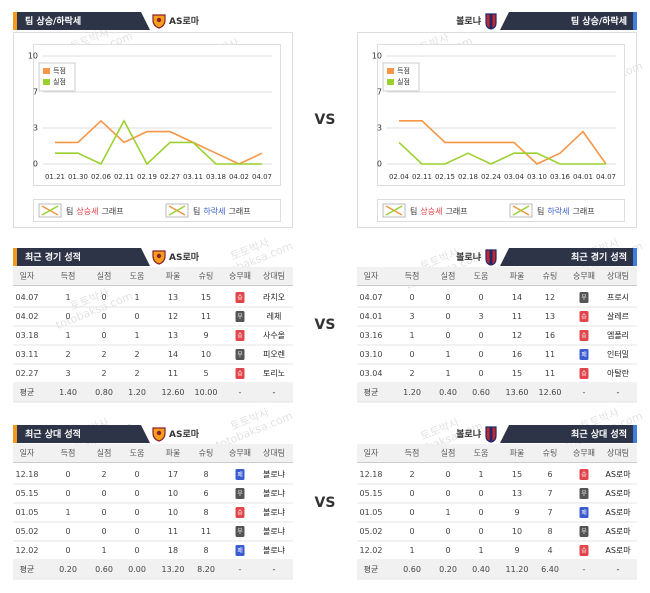 The image size is (650, 593). Describe the element at coordinates (491, 434) in the screenshot. I see `team-logo-mark` at that location.